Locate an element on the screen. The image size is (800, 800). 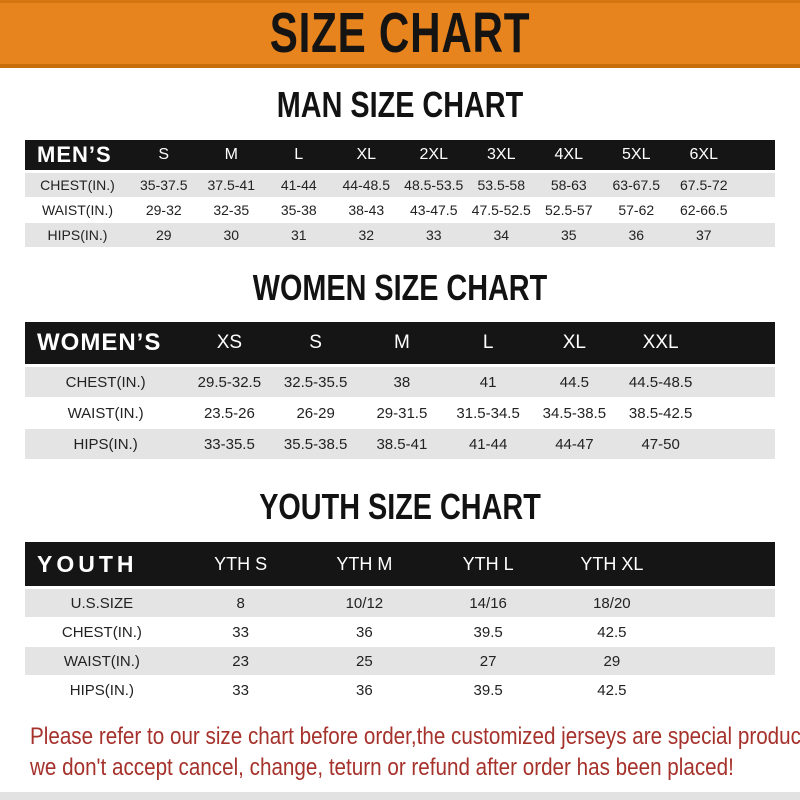
size-value-cell: 27 is located at coordinates (488, 661).